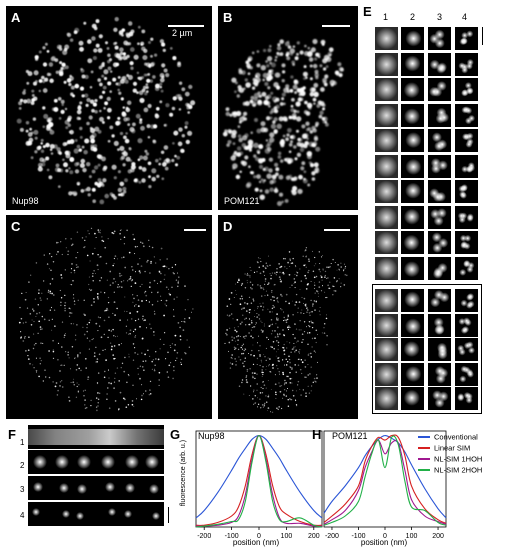  I want to click on panel-h-label: H, so click(317, 434).